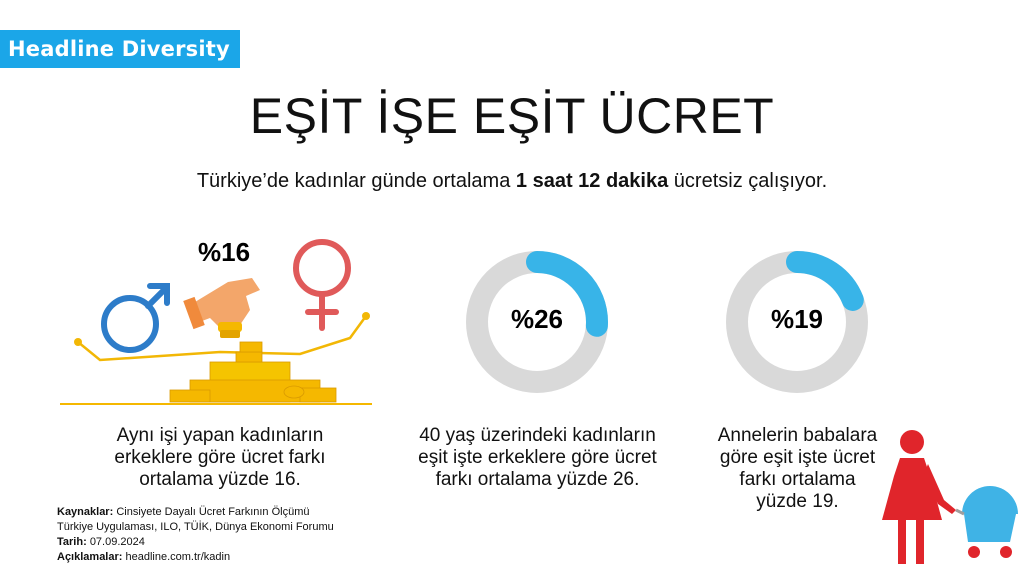  Describe the element at coordinates (512, 116) in the screenshot. I see `page-title: EŞİT İŞE EŞİT ÜCRET` at that location.